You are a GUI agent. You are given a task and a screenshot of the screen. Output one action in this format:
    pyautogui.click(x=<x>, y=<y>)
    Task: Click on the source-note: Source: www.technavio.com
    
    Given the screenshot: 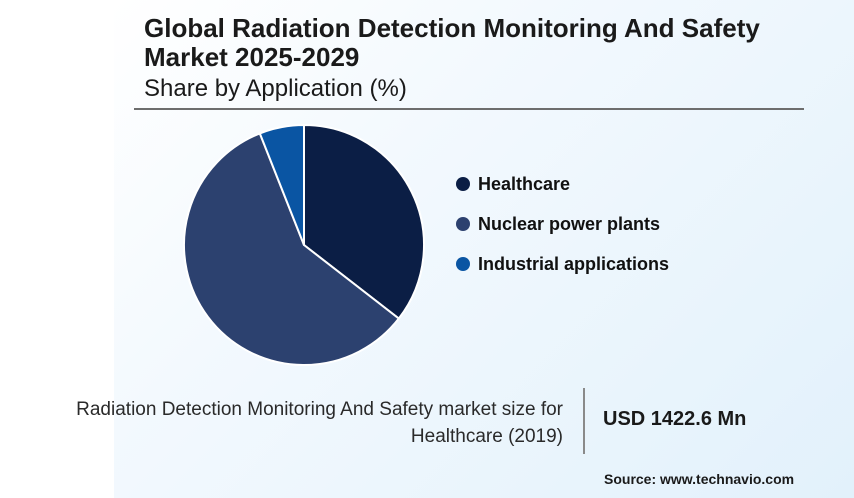 What is the action you would take?
    pyautogui.click(x=699, y=479)
    